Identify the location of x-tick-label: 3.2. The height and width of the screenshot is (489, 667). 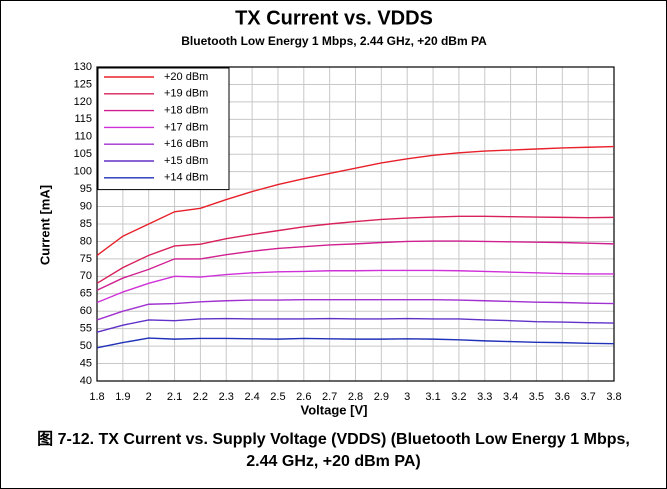
(458, 397).